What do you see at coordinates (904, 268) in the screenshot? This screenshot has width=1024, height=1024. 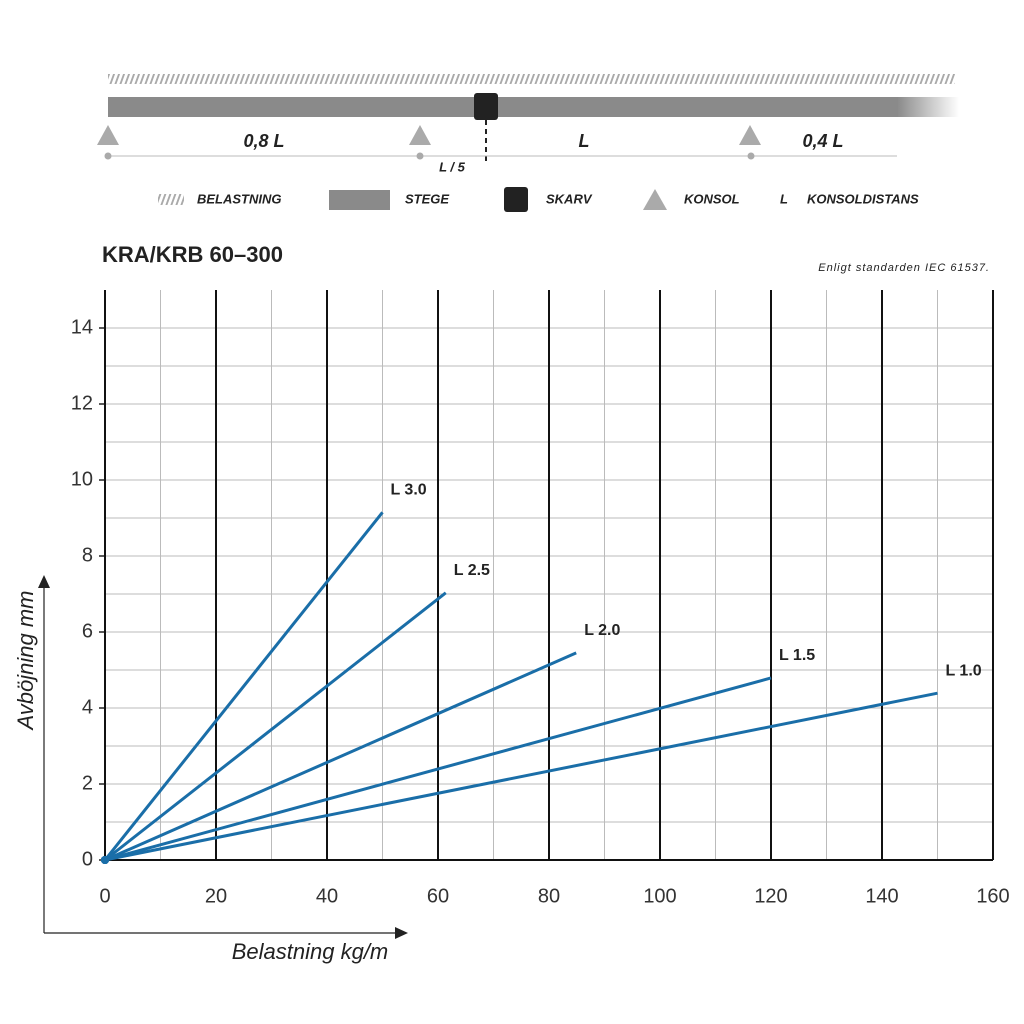 I see `chart-subtitle: Enligt standarden IEC 61537.` at bounding box center [904, 268].